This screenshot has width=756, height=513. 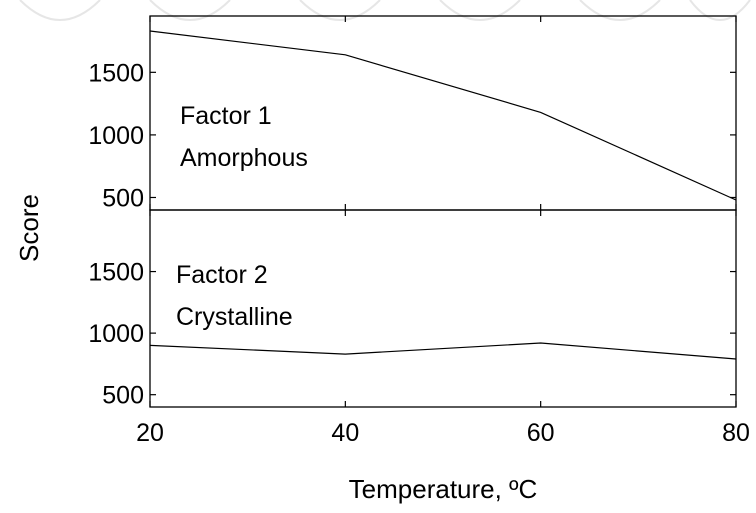 What do you see at coordinates (234, 317) in the screenshot?
I see `panel-annotation-line: Crystalline` at bounding box center [234, 317].